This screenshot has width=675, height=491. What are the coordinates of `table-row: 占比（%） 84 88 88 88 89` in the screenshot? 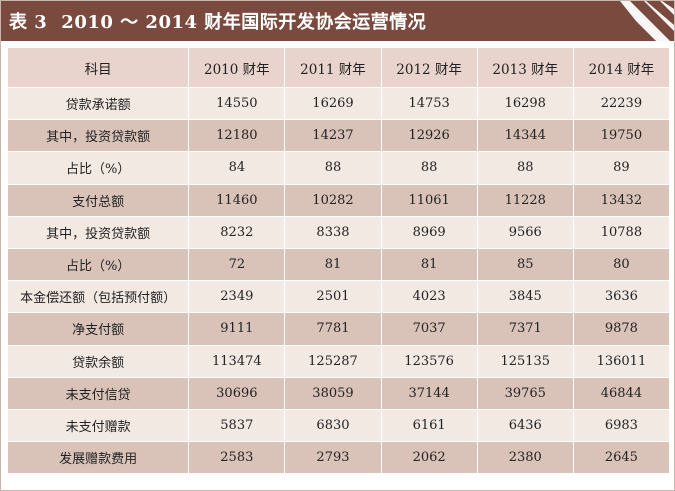 It's located at (338, 168).